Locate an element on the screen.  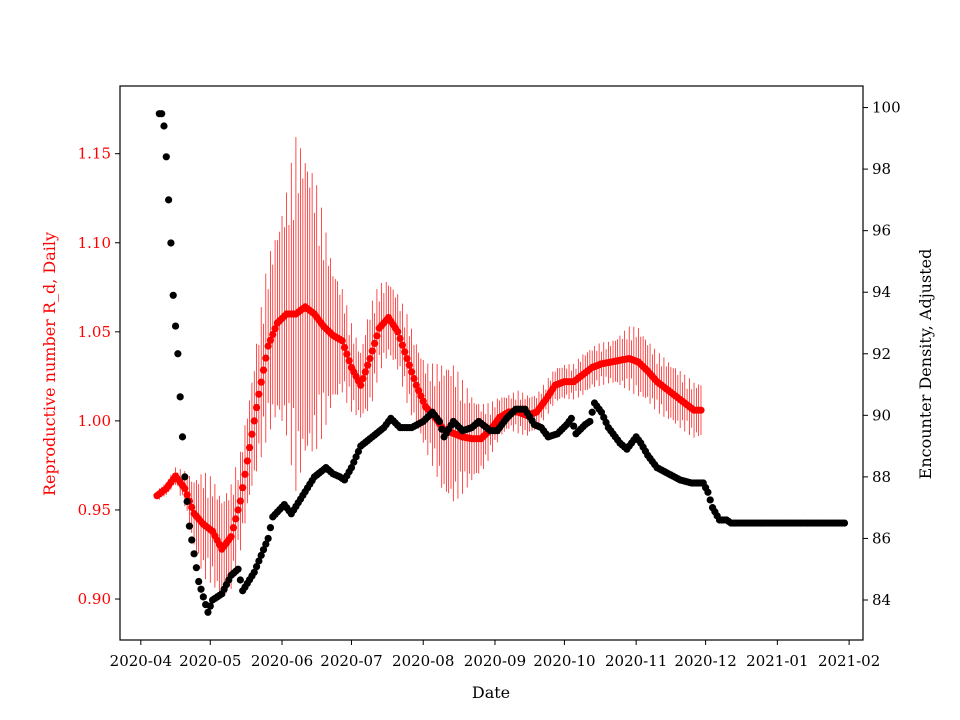
left-y-tick-label: 1.05 is located at coordinates (94, 332).